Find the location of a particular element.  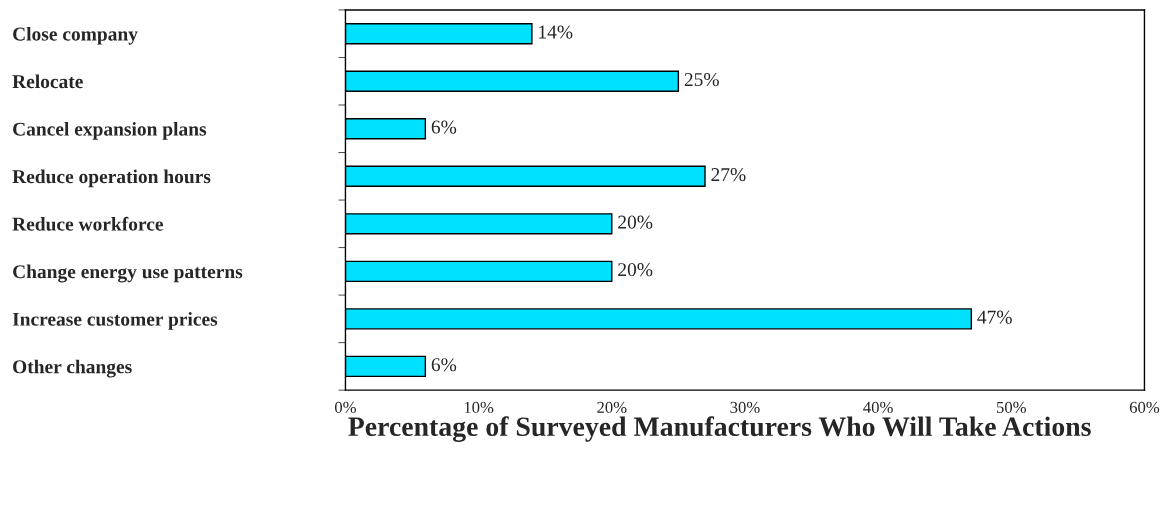

data-label: 14% is located at coordinates (556, 32).